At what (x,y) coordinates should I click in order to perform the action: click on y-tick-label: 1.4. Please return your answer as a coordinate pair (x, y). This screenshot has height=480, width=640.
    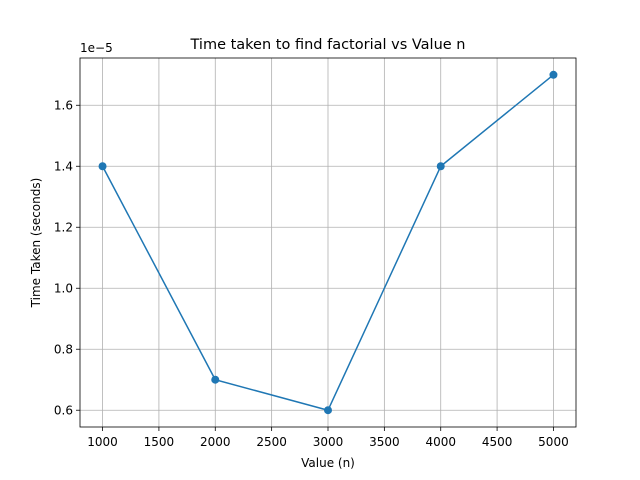
    Looking at the image, I should click on (63, 167).